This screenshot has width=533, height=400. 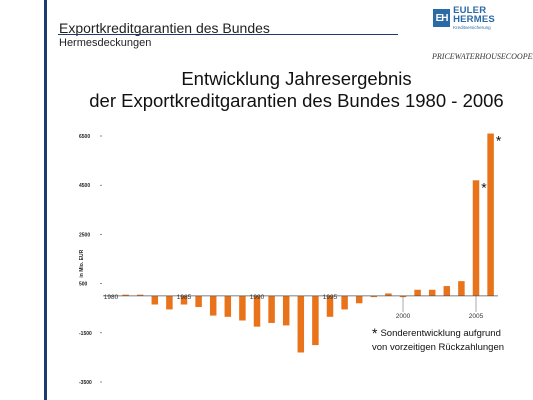 I want to click on slide-title: Exportkreditgarantien des Bundes, so click(x=164, y=28).